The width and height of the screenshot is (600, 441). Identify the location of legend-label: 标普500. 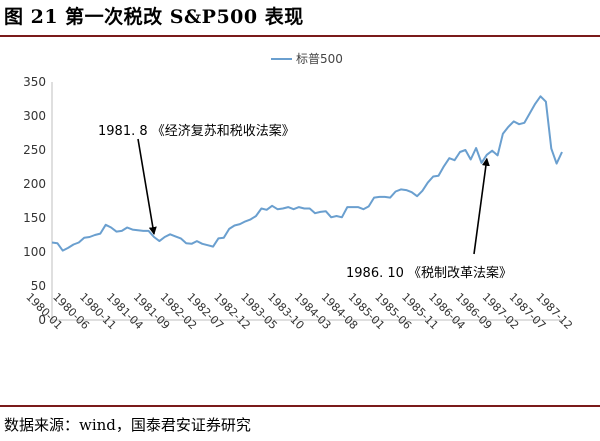
(319, 59).